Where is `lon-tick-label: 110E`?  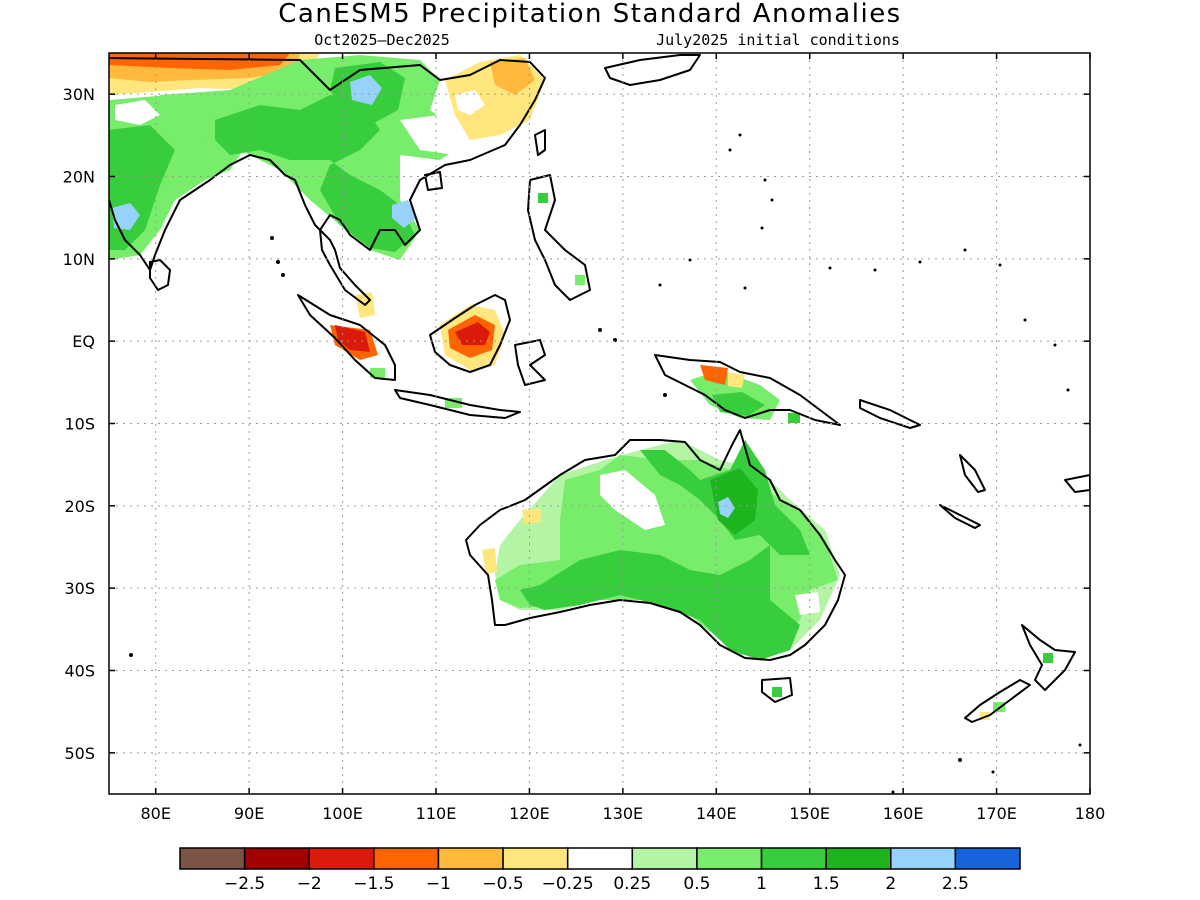
lon-tick-label: 110E is located at coordinates (436, 813).